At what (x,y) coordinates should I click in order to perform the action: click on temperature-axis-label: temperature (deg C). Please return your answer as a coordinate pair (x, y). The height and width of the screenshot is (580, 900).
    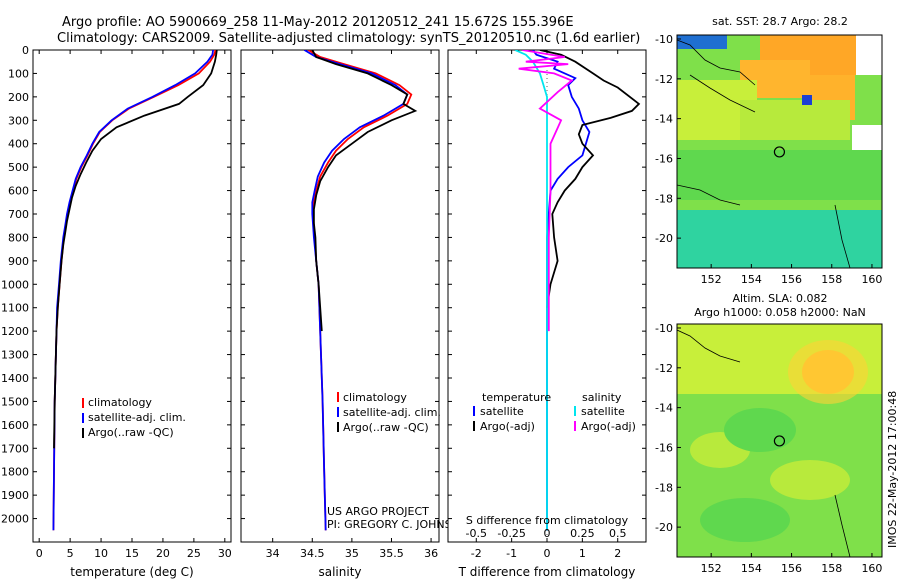
    Looking at the image, I should click on (131, 572).